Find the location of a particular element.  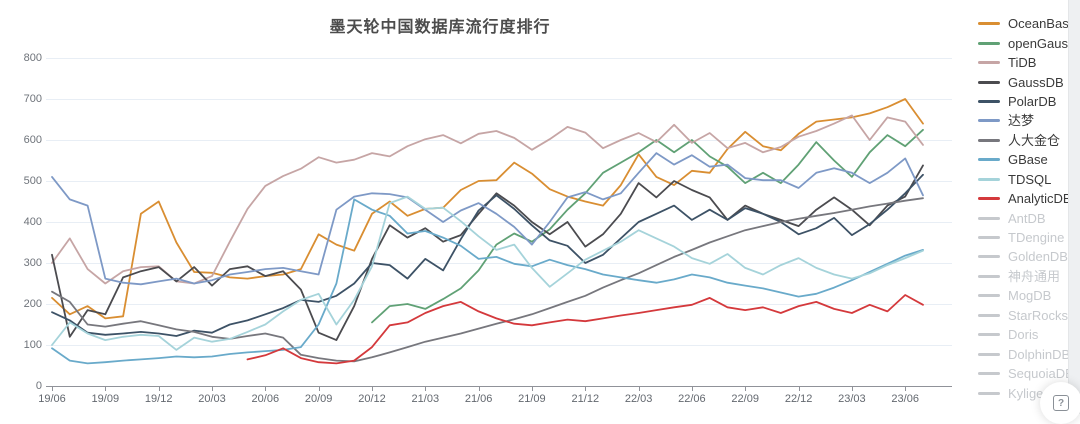

legend-item-神舟通用: 神舟通用 is located at coordinates (1023, 276).